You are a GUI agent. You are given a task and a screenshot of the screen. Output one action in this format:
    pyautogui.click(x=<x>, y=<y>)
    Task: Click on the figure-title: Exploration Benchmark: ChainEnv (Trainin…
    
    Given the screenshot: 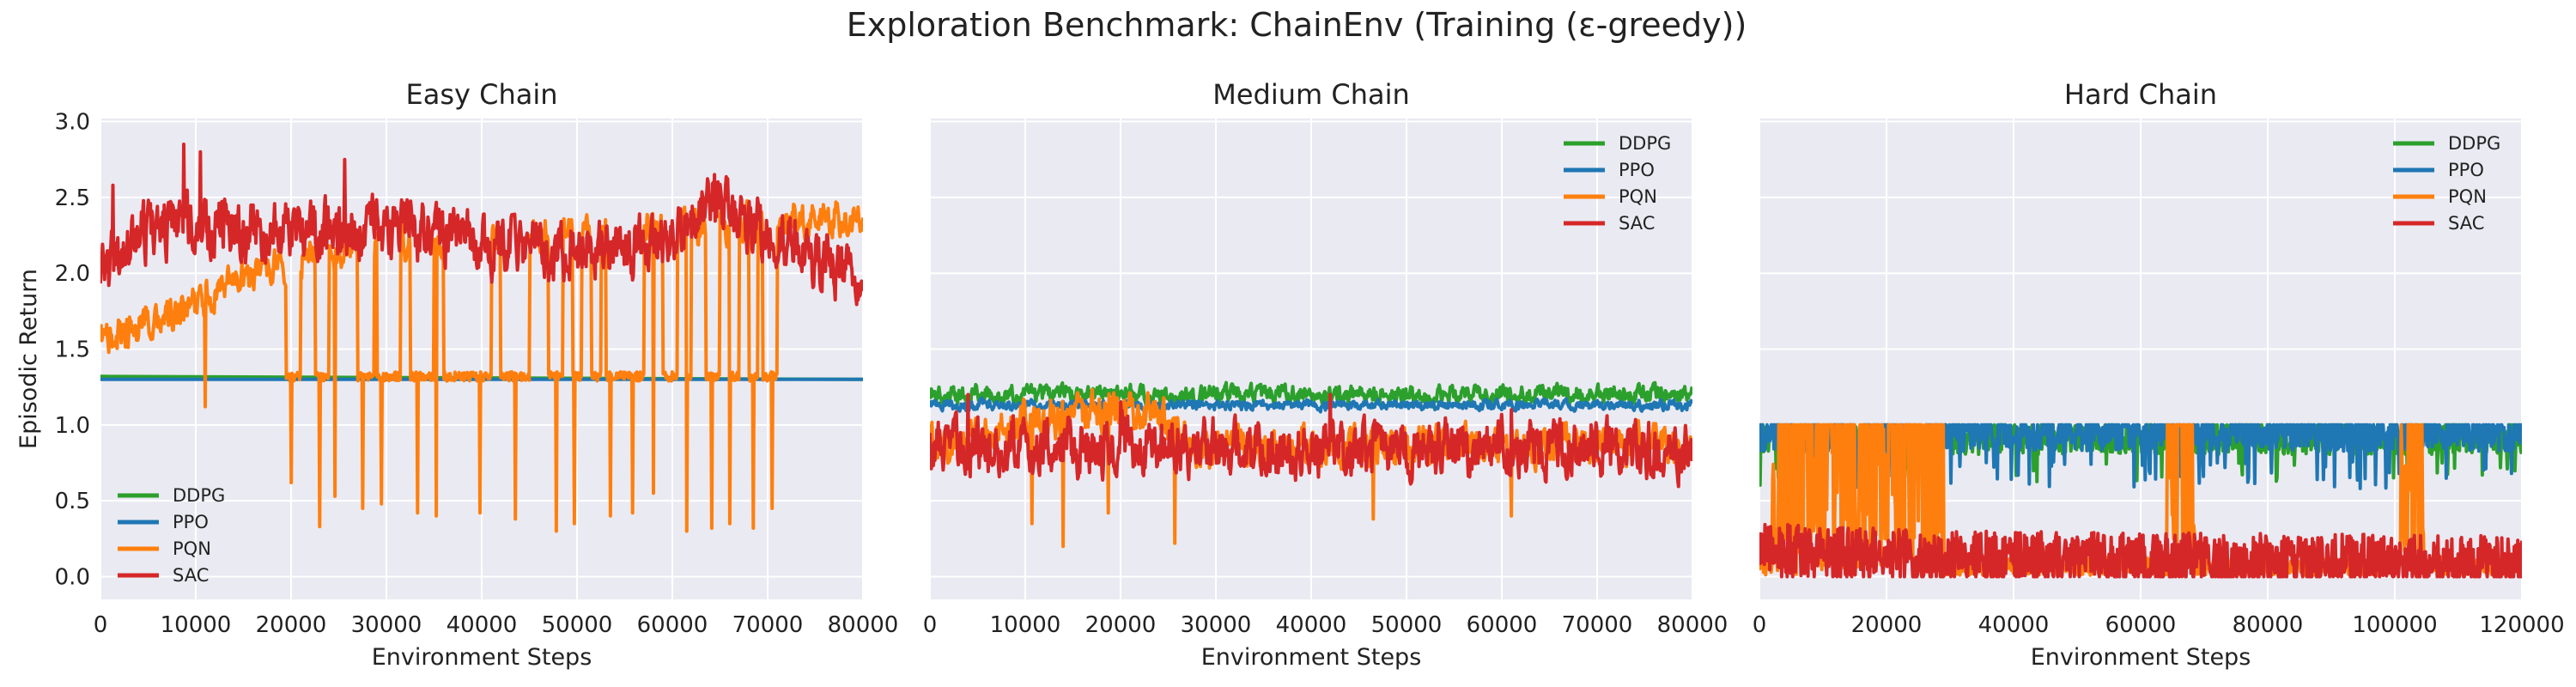 What is the action you would take?
    pyautogui.click(x=1297, y=25)
    